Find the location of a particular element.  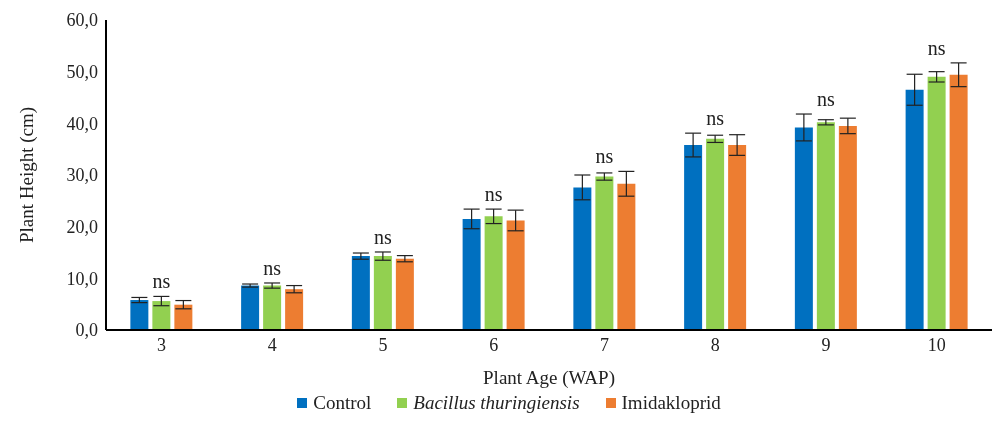

legend-label: Control is located at coordinates (342, 403).